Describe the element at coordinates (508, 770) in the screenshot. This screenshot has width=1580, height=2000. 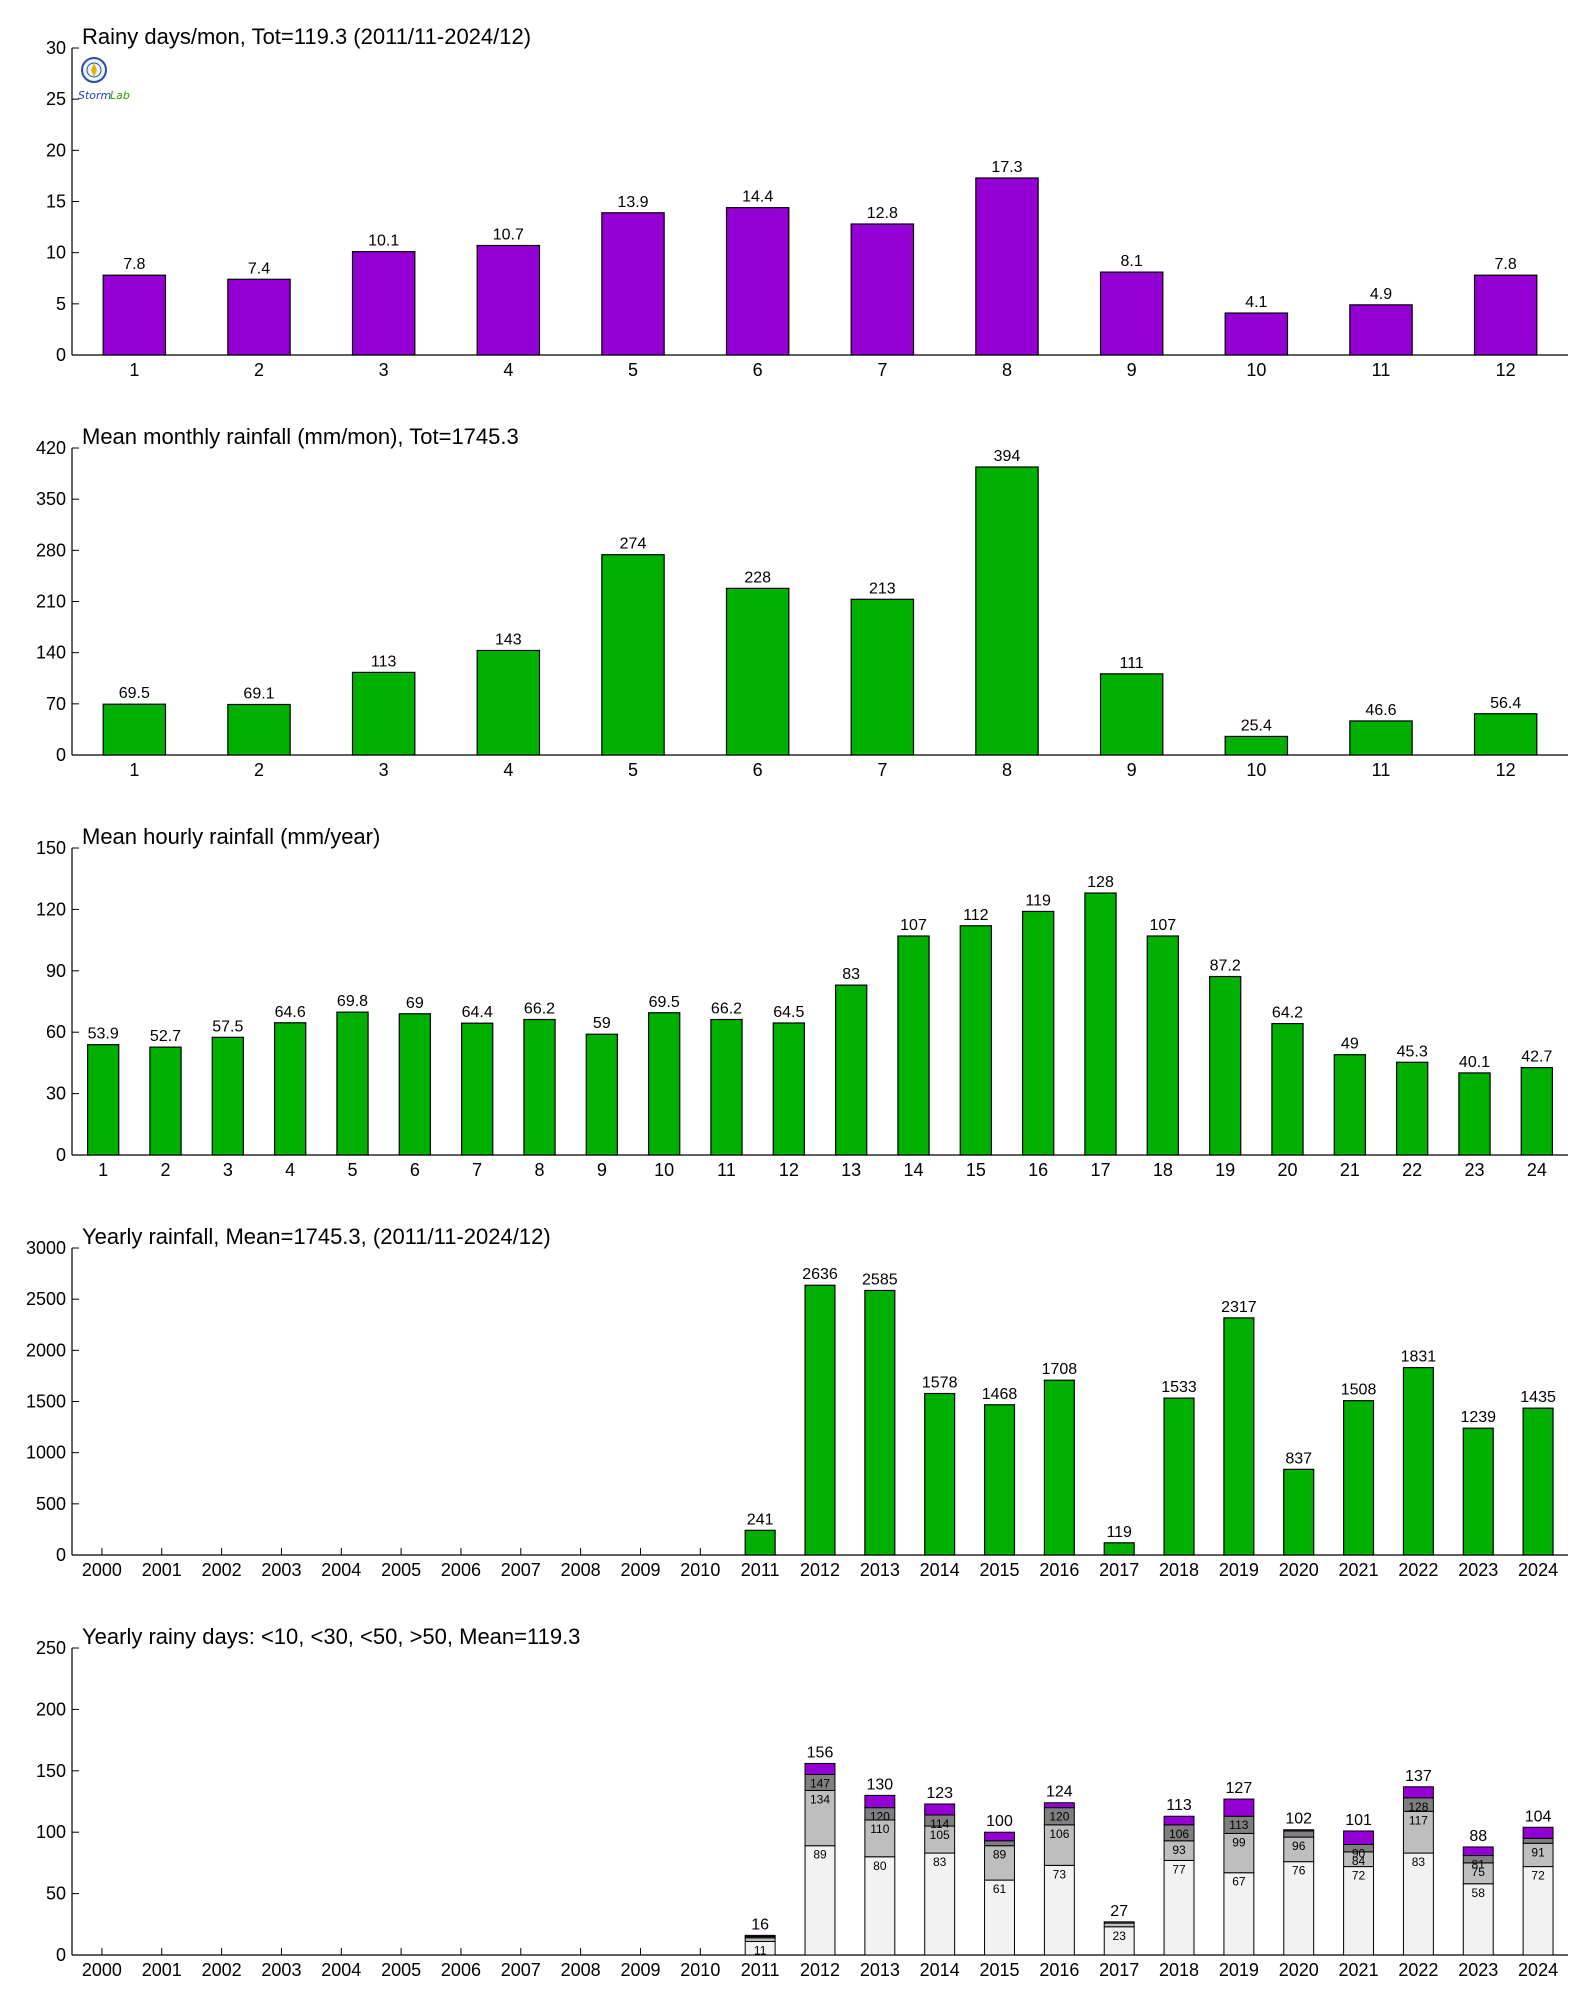
I see `x-tick-label: 4` at that location.